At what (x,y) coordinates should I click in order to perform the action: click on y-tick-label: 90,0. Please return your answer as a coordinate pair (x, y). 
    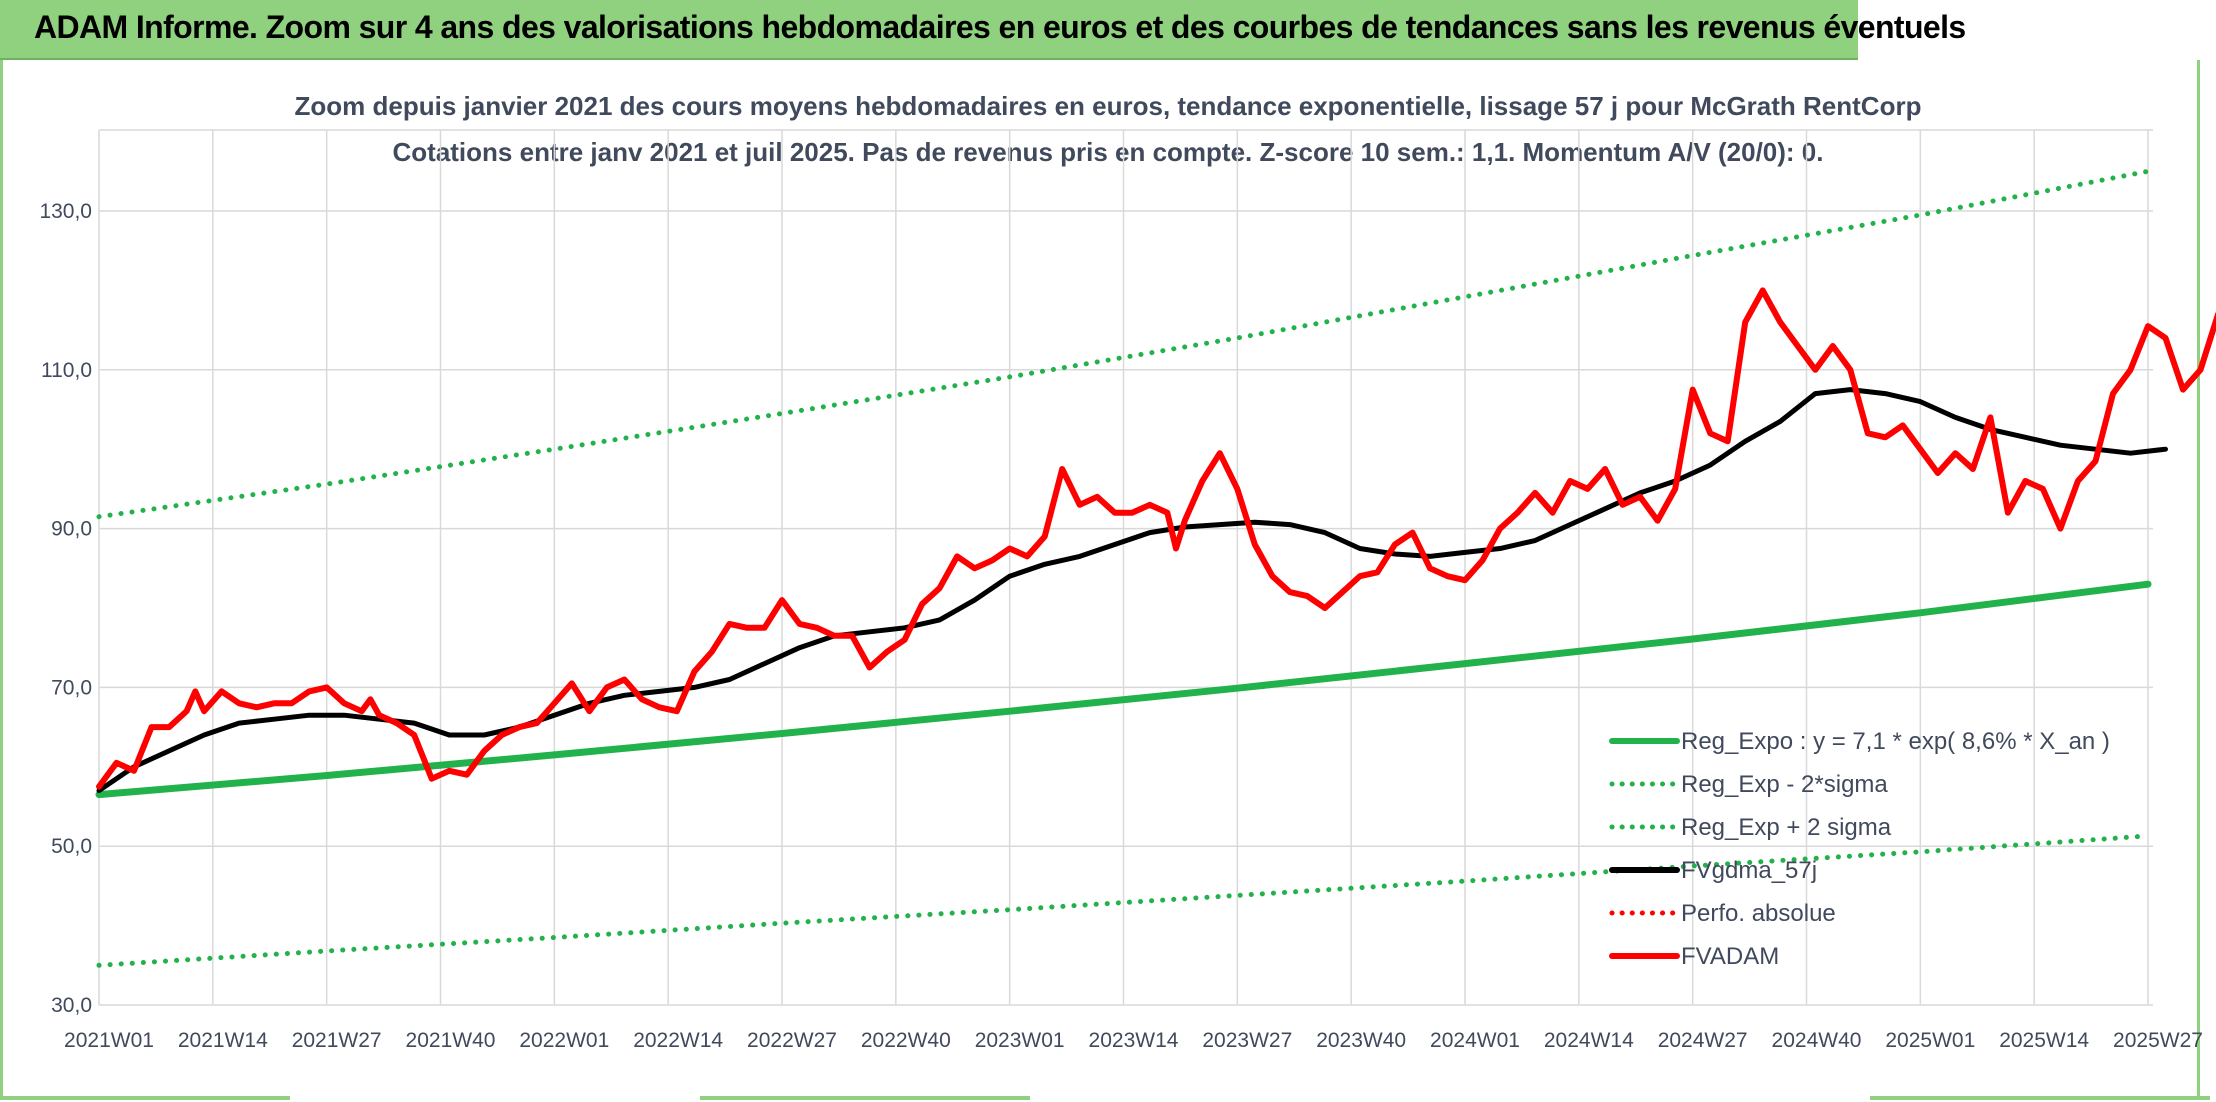
    Looking at the image, I should click on (71, 529).